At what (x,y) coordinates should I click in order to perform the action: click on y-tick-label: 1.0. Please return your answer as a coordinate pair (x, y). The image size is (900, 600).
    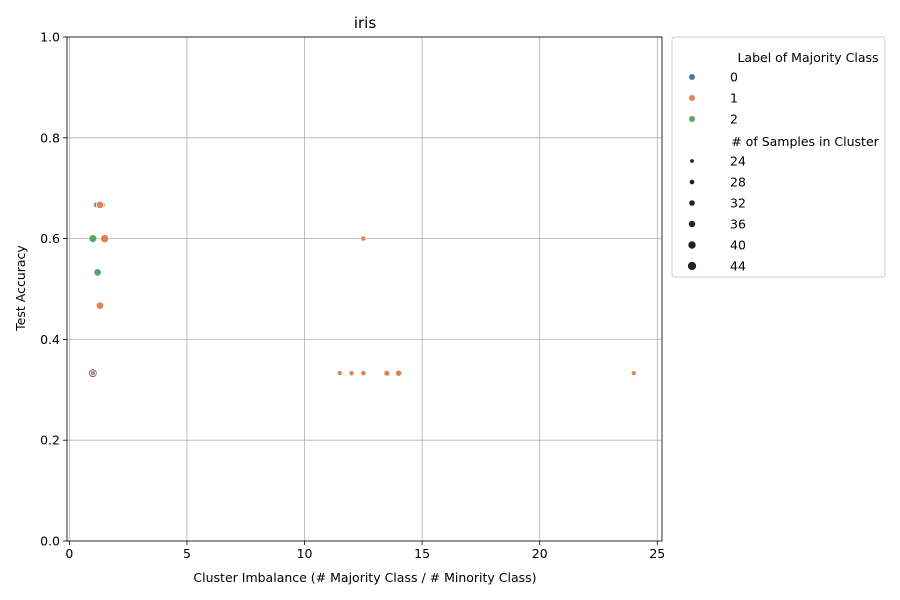
    Looking at the image, I should click on (50, 37).